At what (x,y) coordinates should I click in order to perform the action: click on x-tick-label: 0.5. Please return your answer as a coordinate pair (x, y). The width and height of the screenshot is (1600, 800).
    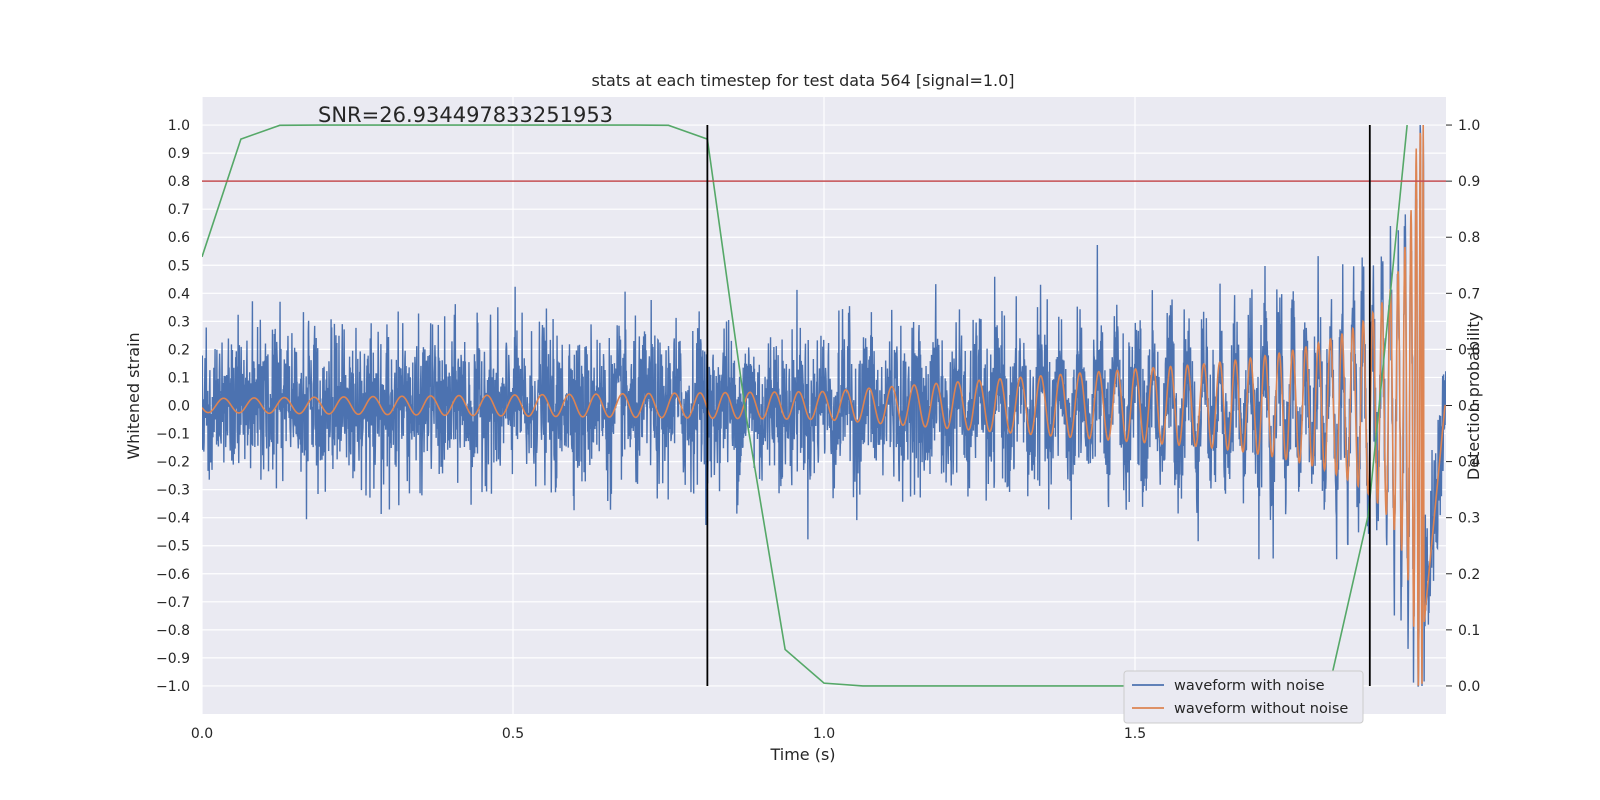
    Looking at the image, I should click on (513, 734).